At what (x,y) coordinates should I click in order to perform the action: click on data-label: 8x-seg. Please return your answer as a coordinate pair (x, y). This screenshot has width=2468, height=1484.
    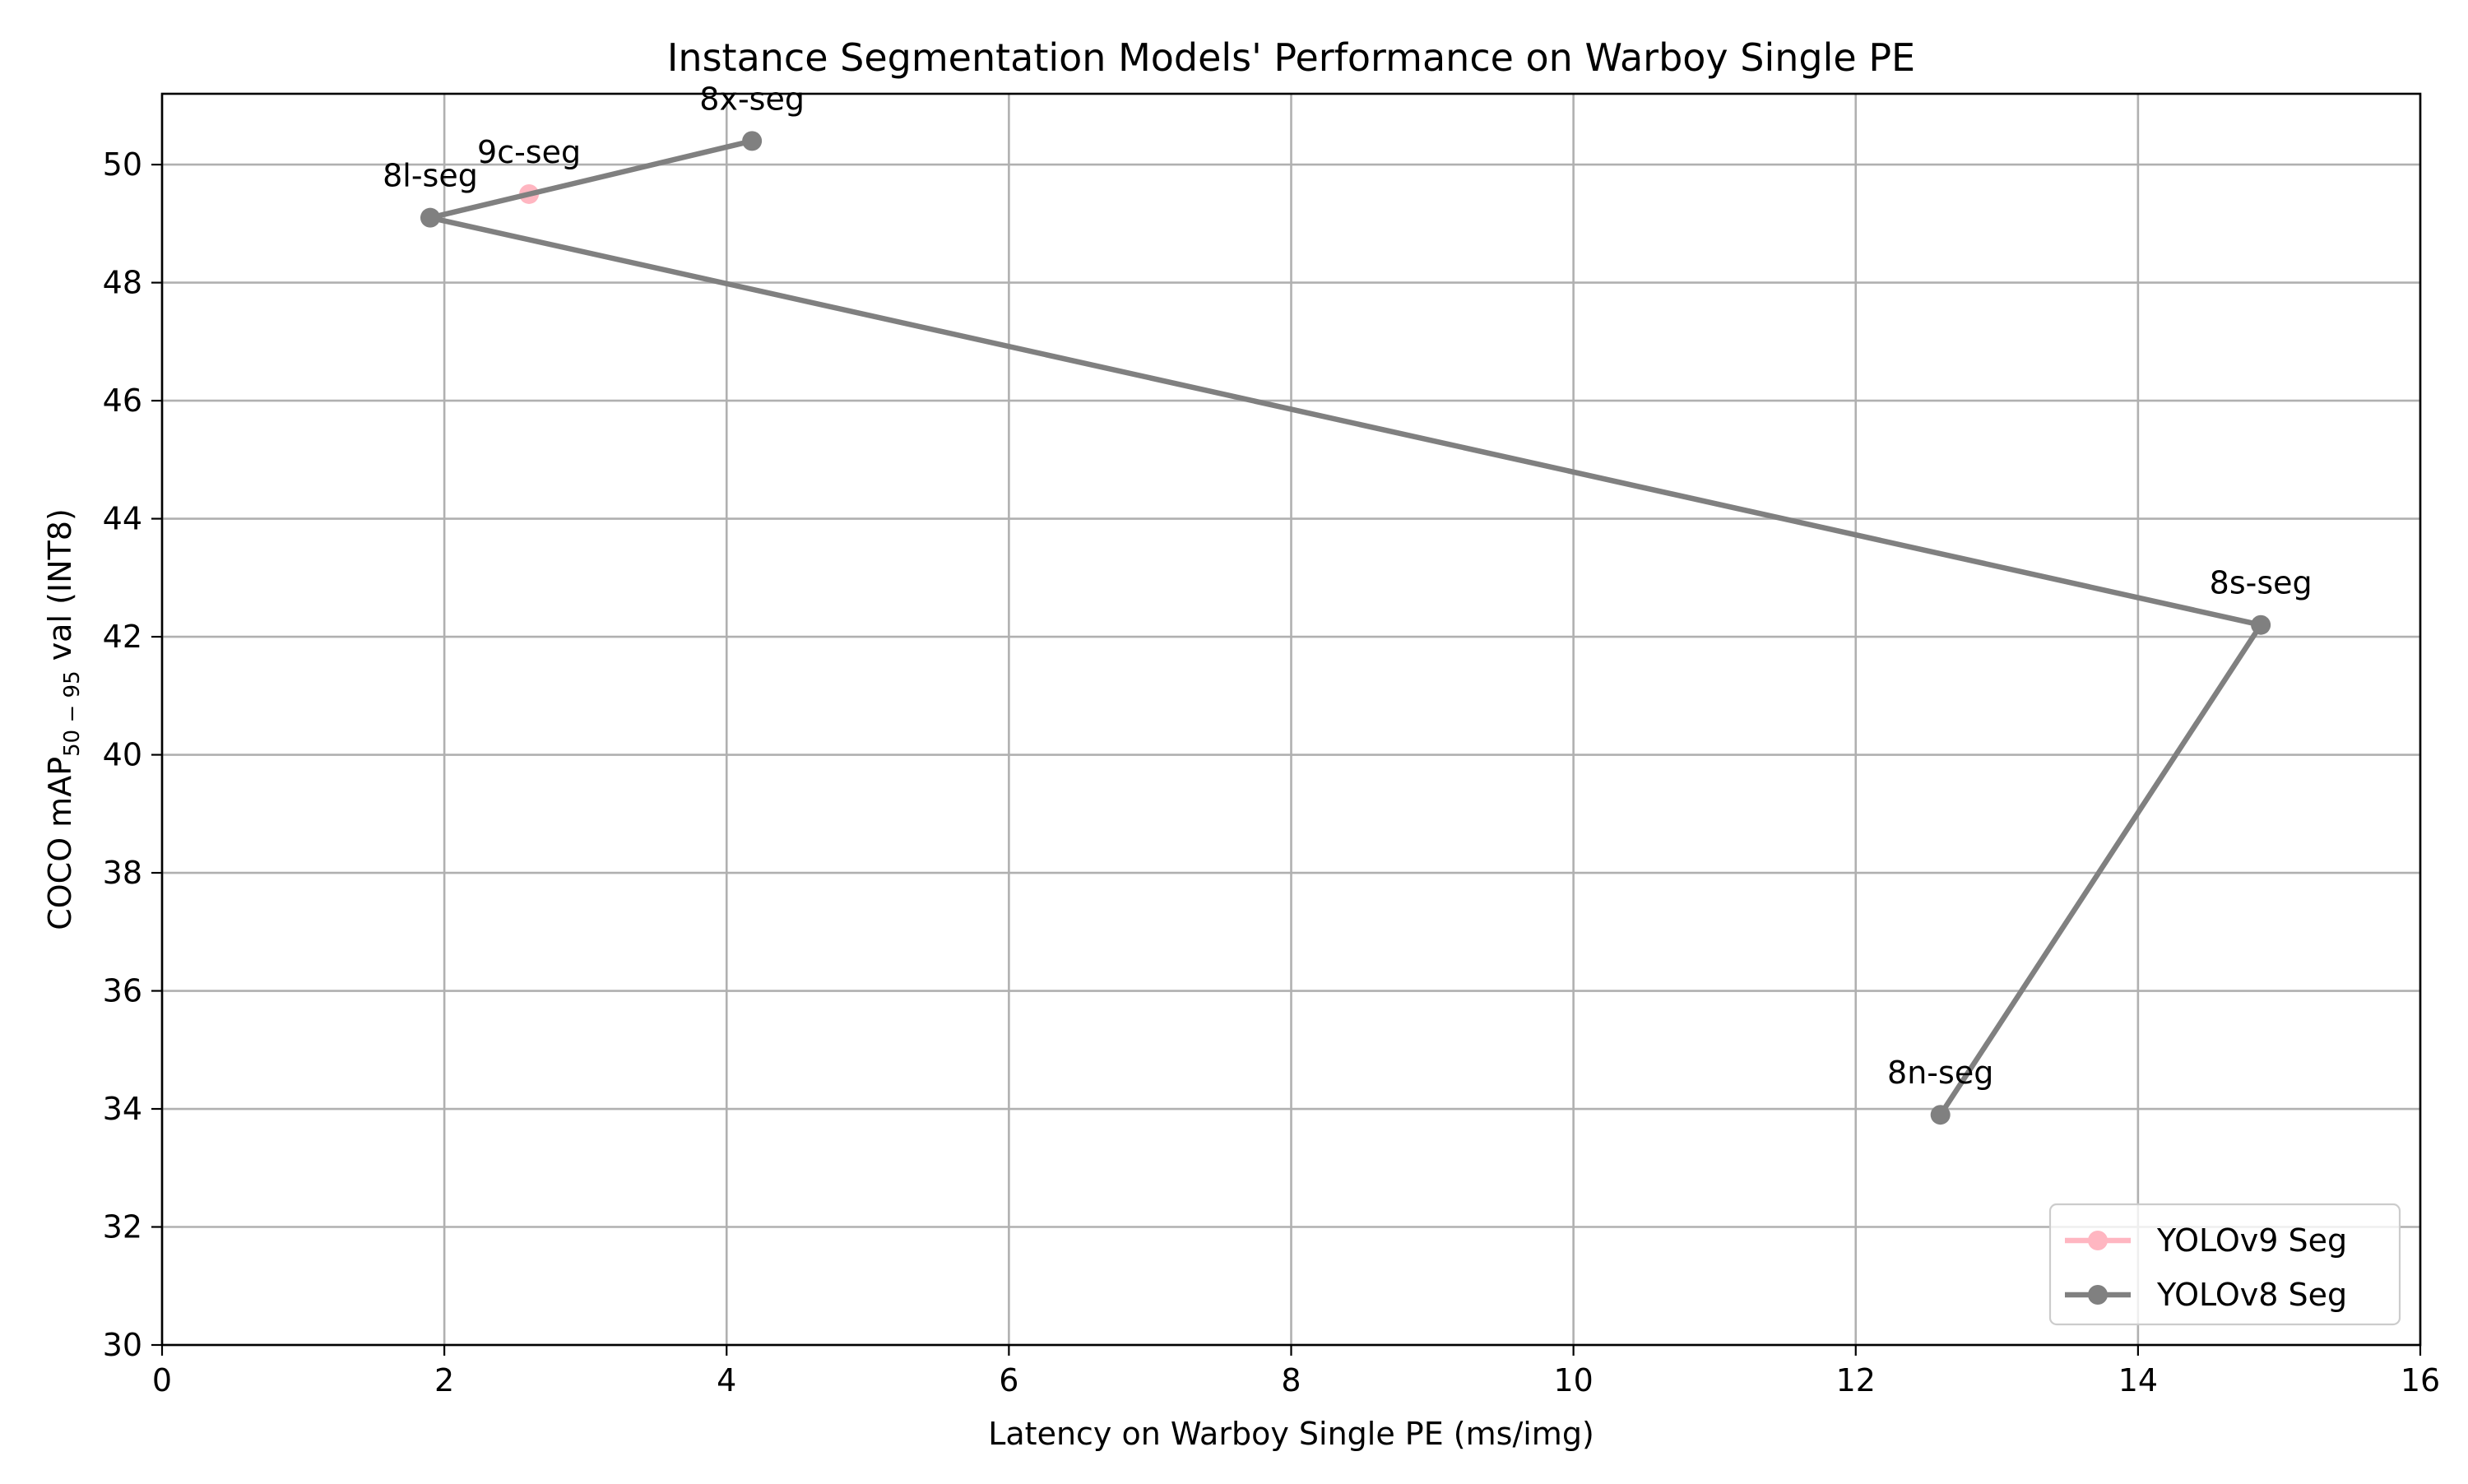
    Looking at the image, I should click on (752, 99).